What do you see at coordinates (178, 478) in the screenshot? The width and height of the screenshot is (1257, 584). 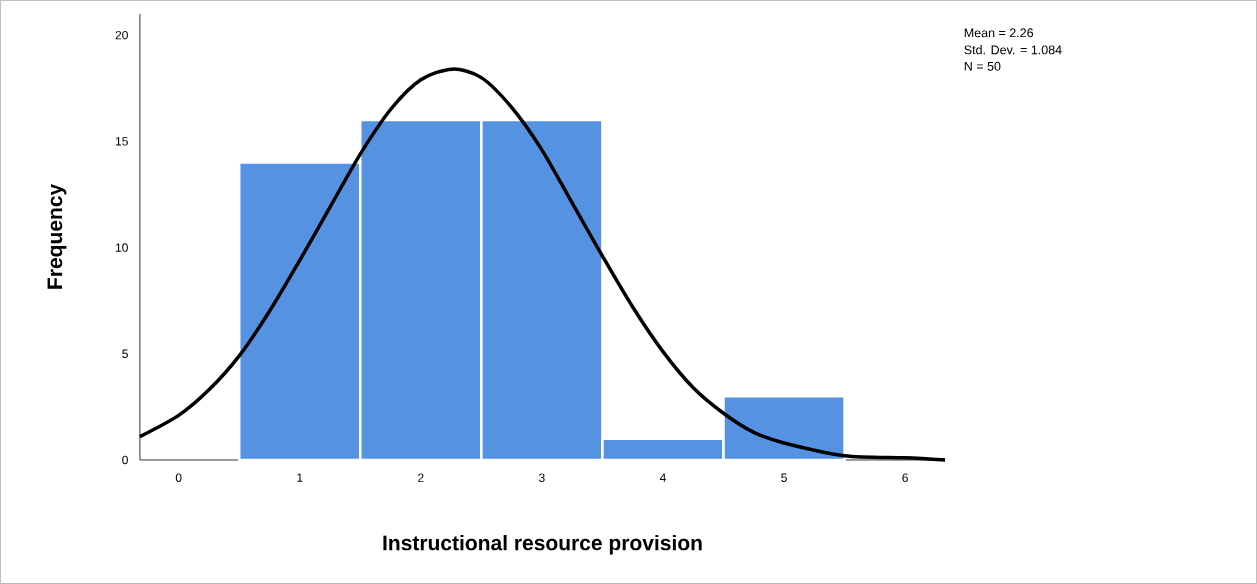 I see `x-tick-label: 0` at bounding box center [178, 478].